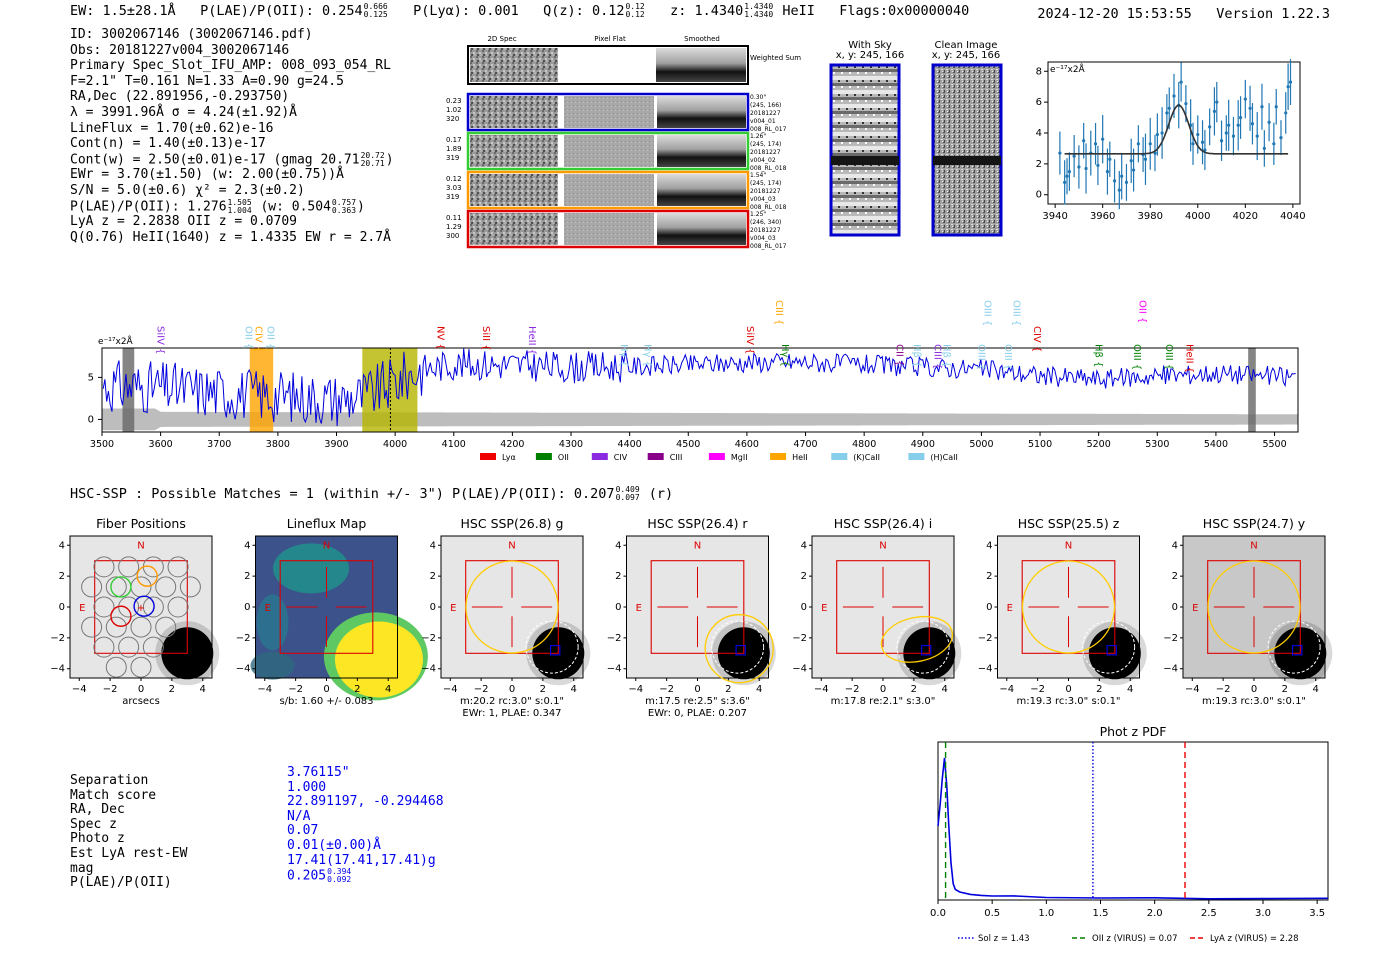 The image size is (1400, 953). Describe the element at coordinates (1171, 140) in the screenshot. I see `zoom-line-fit-chart: e⁻¹⁷x2Å 3940 3960 3980 4000 4020 4040 0 2 4 6 8` at that location.